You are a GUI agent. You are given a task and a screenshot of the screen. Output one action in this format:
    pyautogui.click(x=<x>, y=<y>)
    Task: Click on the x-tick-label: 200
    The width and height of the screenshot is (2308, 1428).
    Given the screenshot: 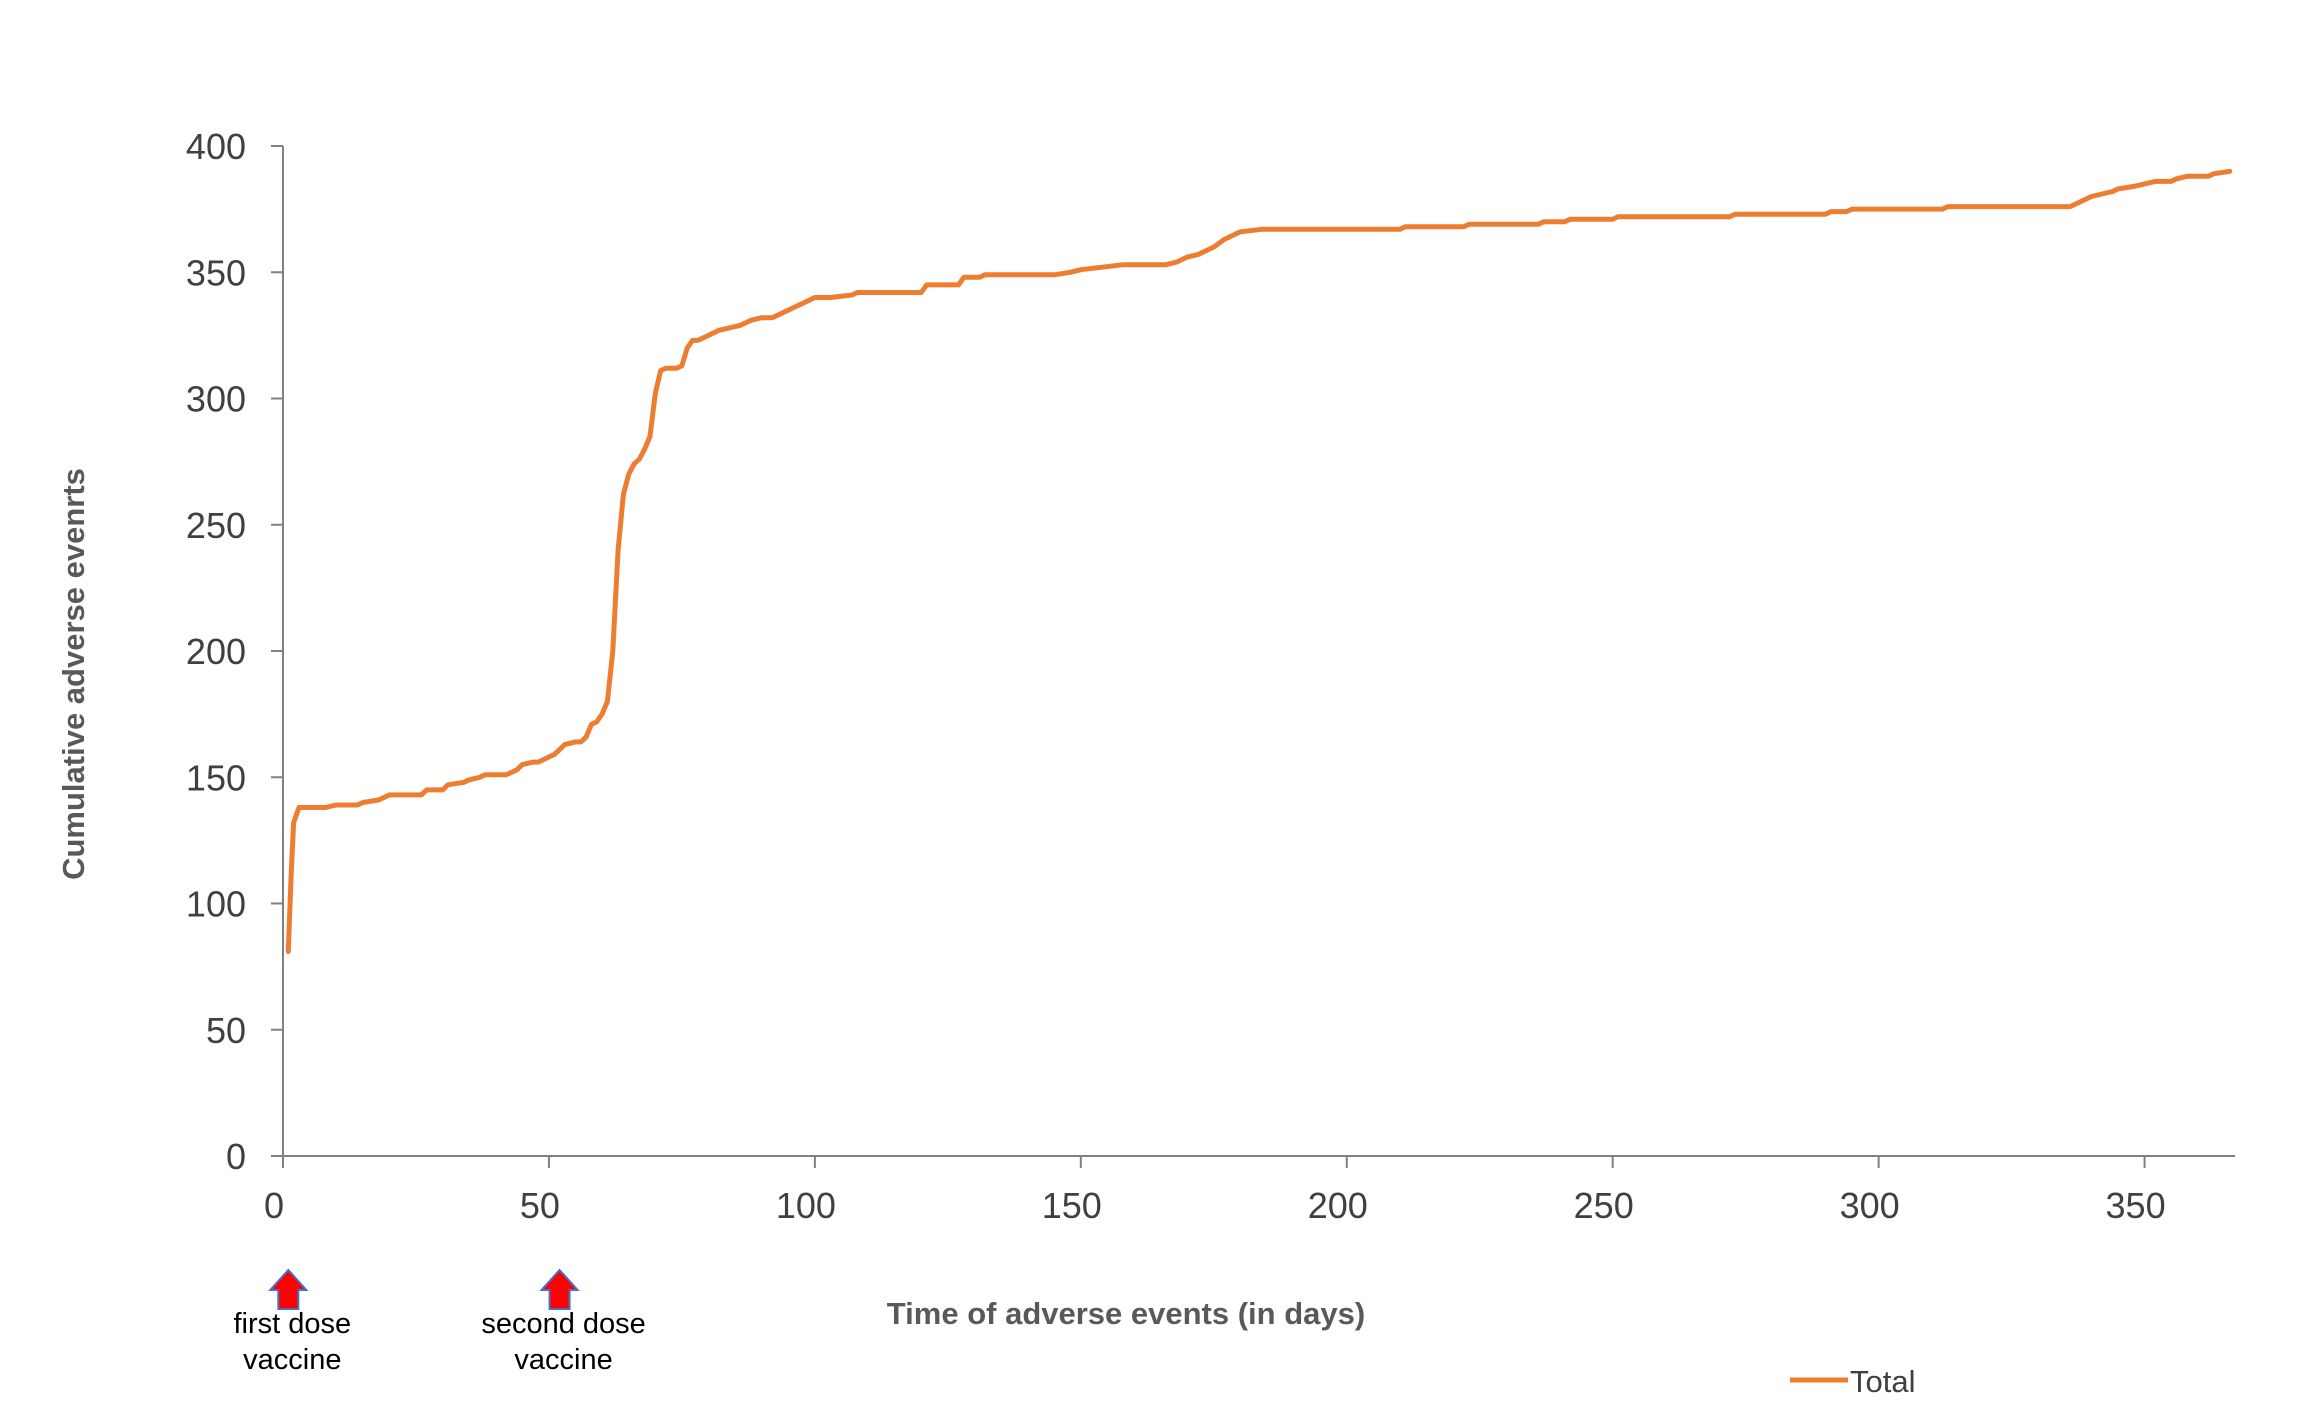 What is the action you would take?
    pyautogui.click(x=1338, y=1205)
    